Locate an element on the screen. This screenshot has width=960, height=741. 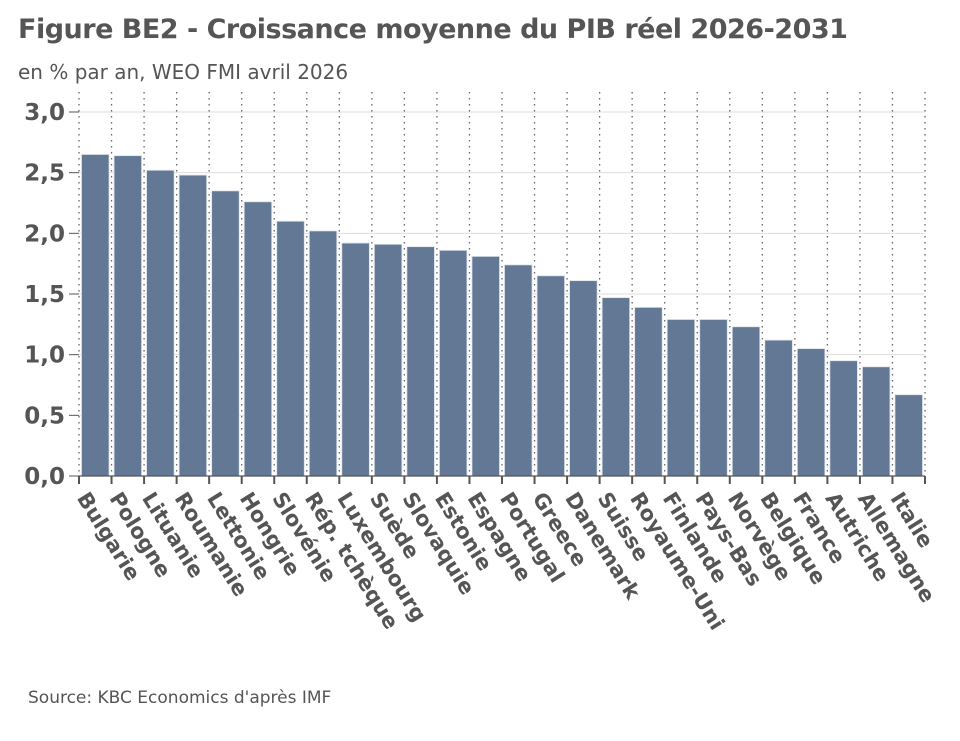
bar-slov-nie is located at coordinates (290, 348).